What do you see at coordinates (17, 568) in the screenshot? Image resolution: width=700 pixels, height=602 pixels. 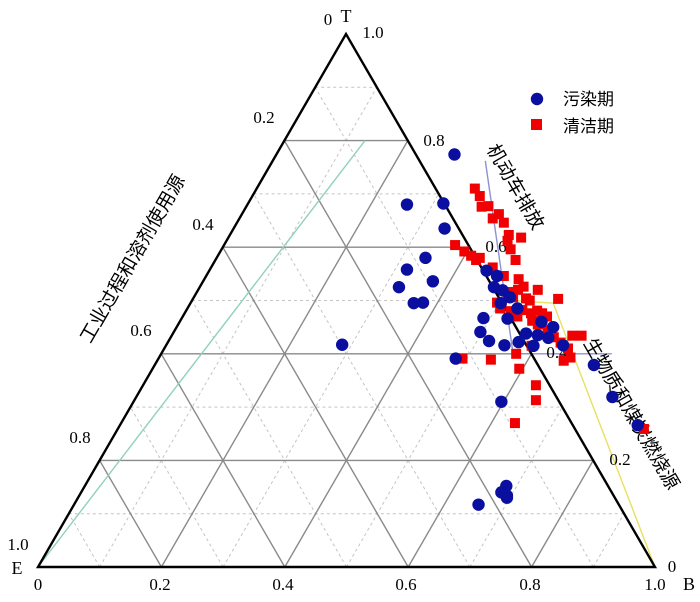 I see `vertex-label-left: E` at bounding box center [17, 568].